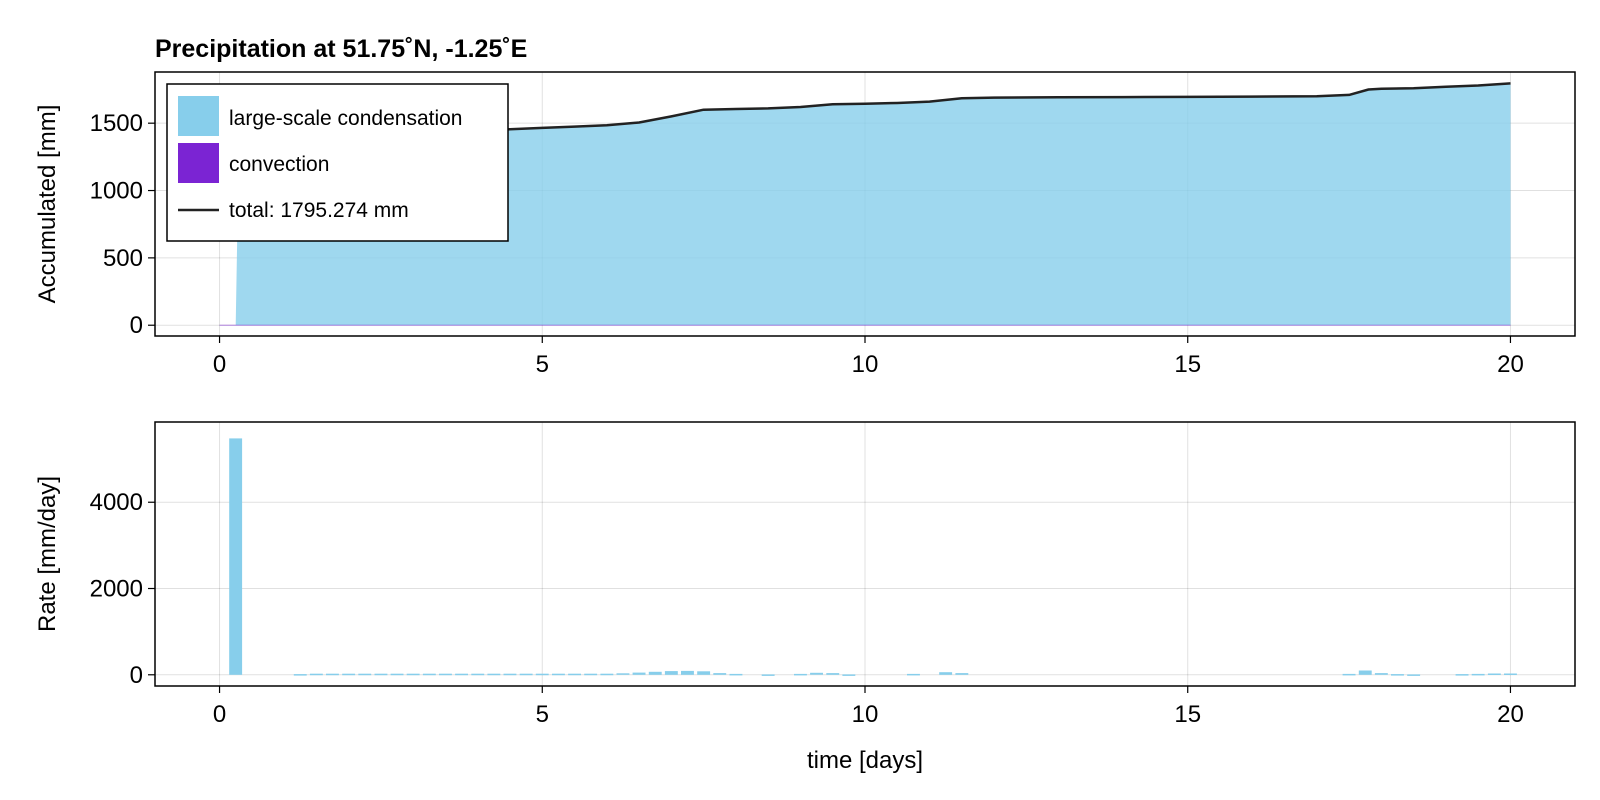  What do you see at coordinates (319, 210) in the screenshot?
I see `legend-label-total: total: 1795.274 mm` at bounding box center [319, 210].